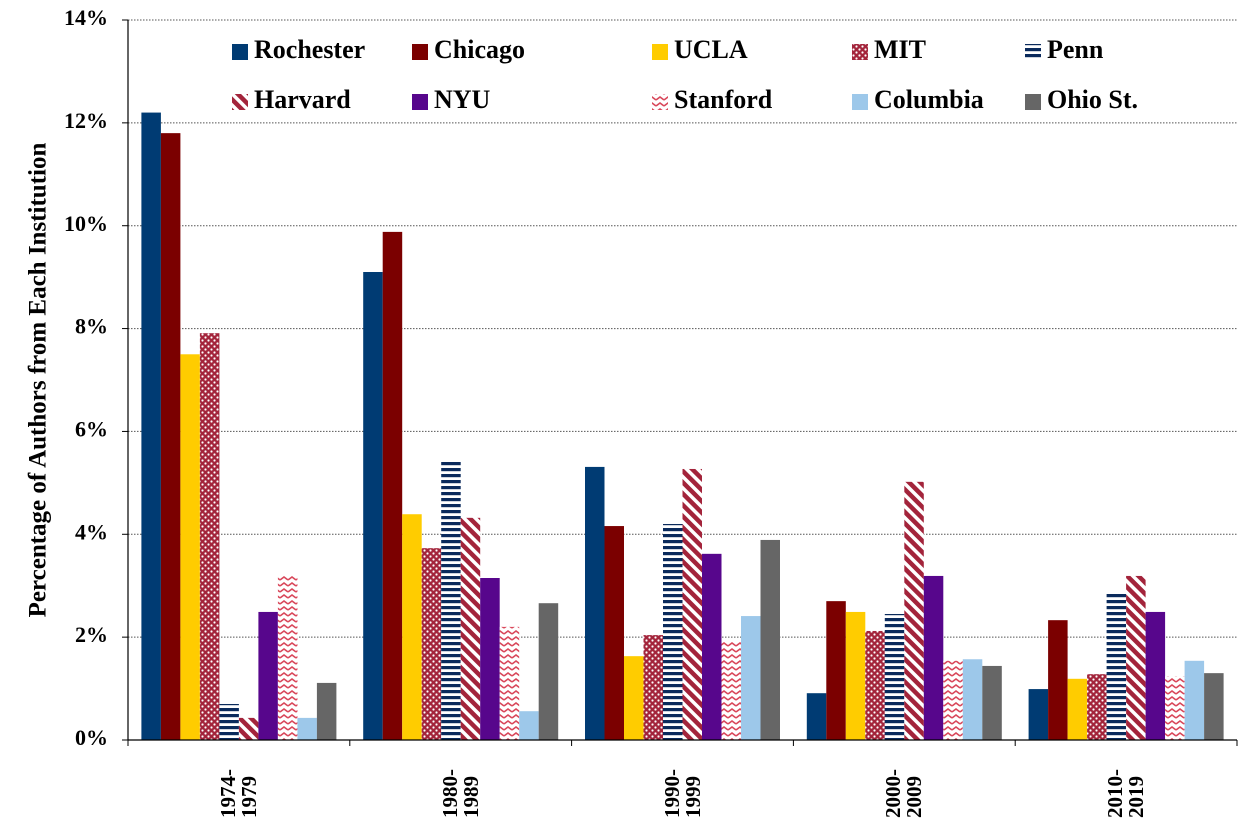  Describe the element at coordinates (91, 634) in the screenshot. I see `y-tick-label: 2%` at that location.